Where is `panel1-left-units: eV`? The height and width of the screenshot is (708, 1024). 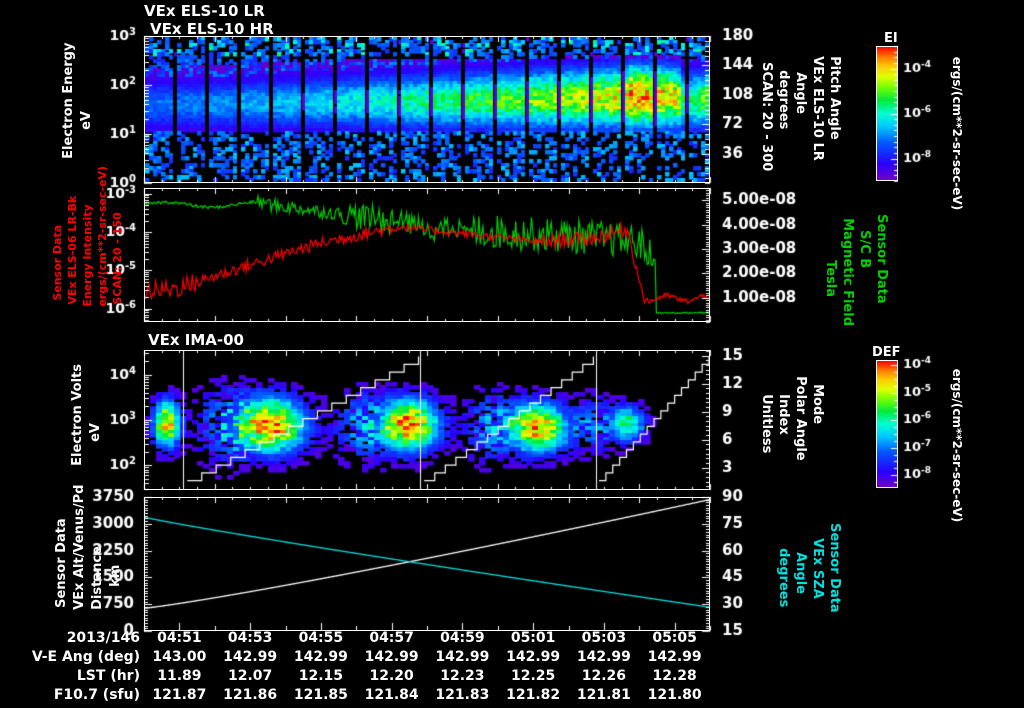 panel1-left-units: eV is located at coordinates (86, 120).